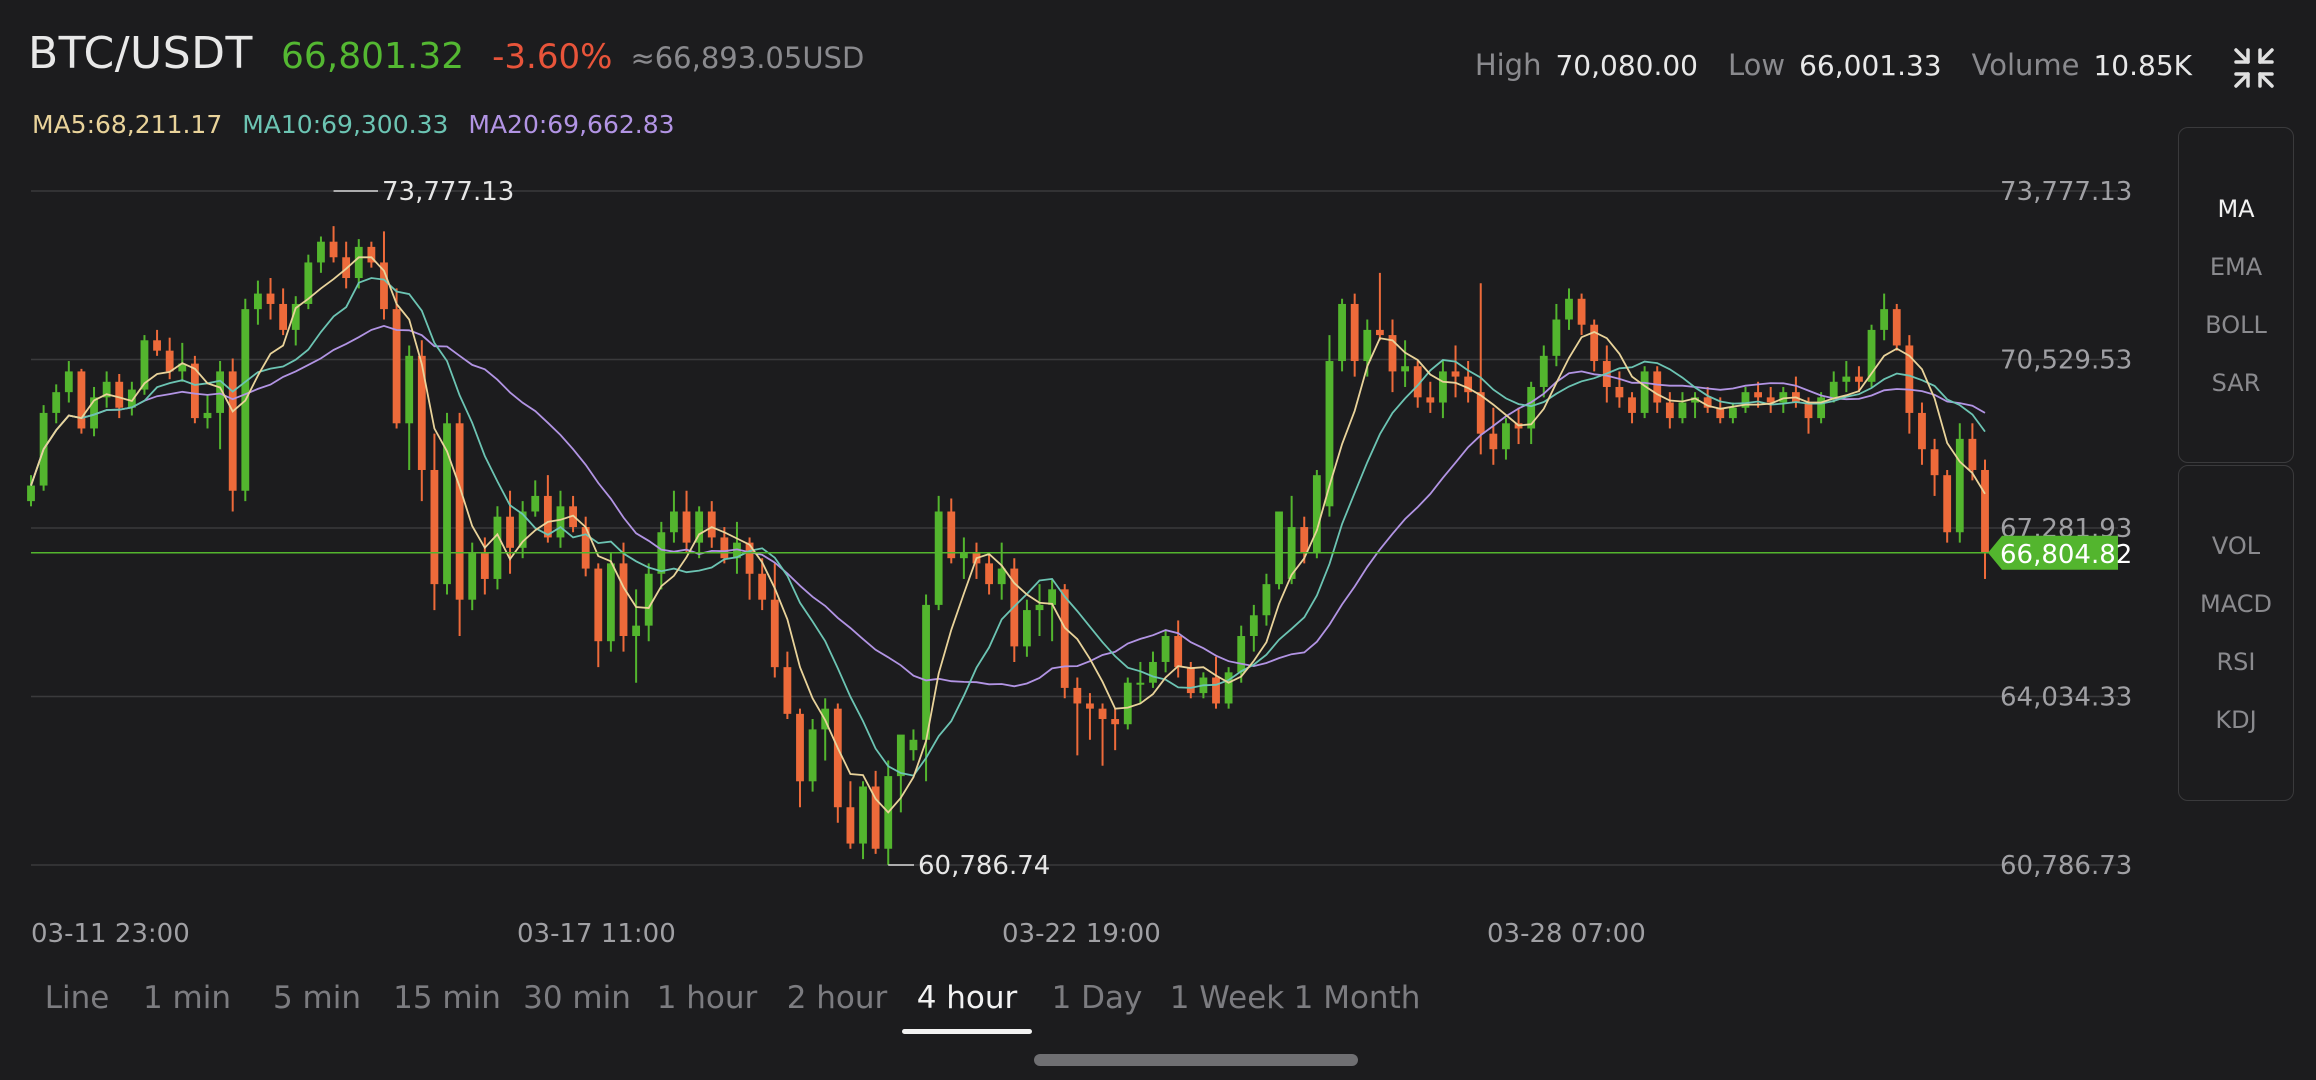 The image size is (2316, 1080). What do you see at coordinates (2254, 68) in the screenshot?
I see `collapse-fullscreen-icon` at bounding box center [2254, 68].